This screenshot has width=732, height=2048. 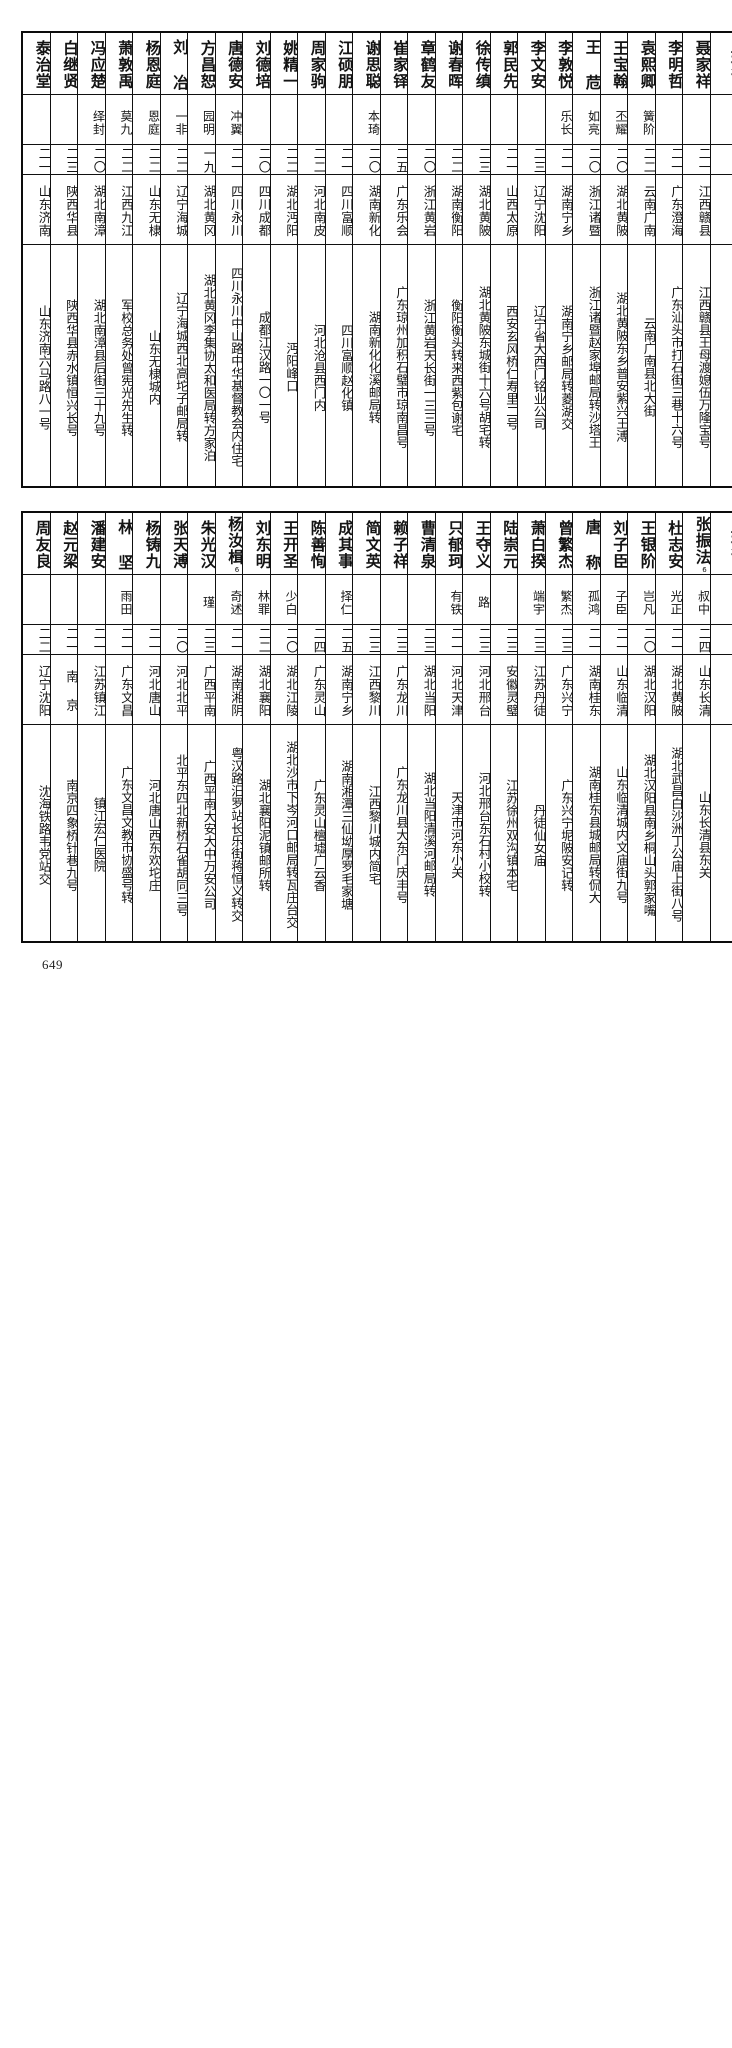 What do you see at coordinates (559, 599) in the screenshot?
I see `alias-text: 繁杰` at bounding box center [559, 599].